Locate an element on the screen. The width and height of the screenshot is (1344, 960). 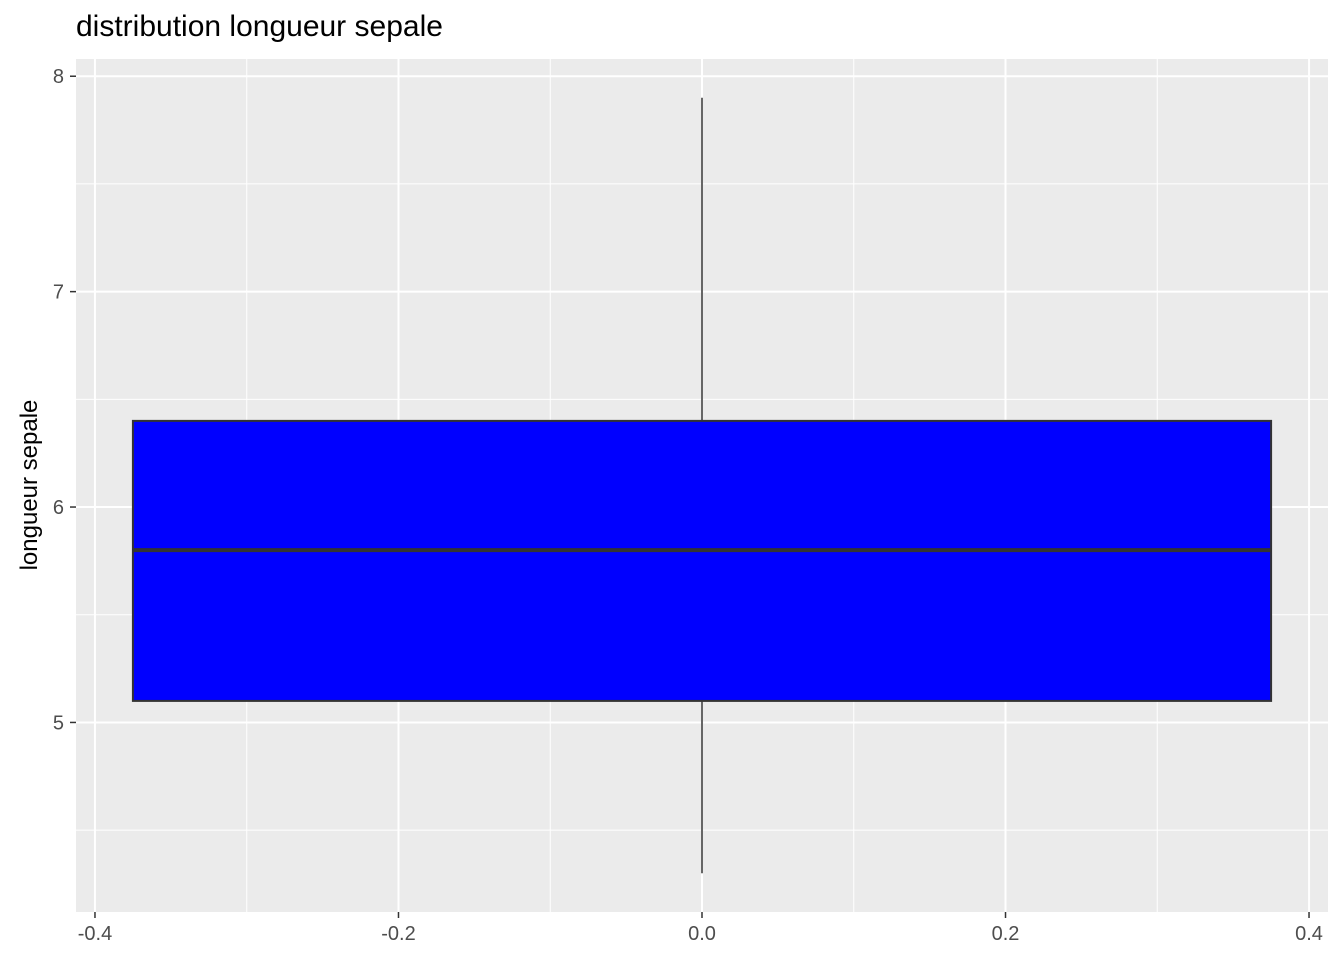
y-tick-label: 5 is located at coordinates (58, 723).